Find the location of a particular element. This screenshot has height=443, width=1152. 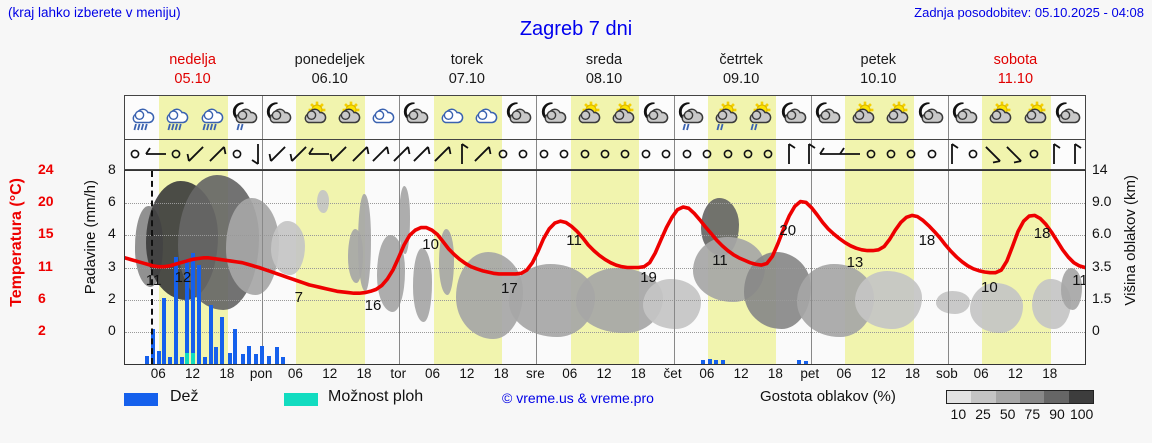

temperature-value-label: 17 is located at coordinates (509, 288).